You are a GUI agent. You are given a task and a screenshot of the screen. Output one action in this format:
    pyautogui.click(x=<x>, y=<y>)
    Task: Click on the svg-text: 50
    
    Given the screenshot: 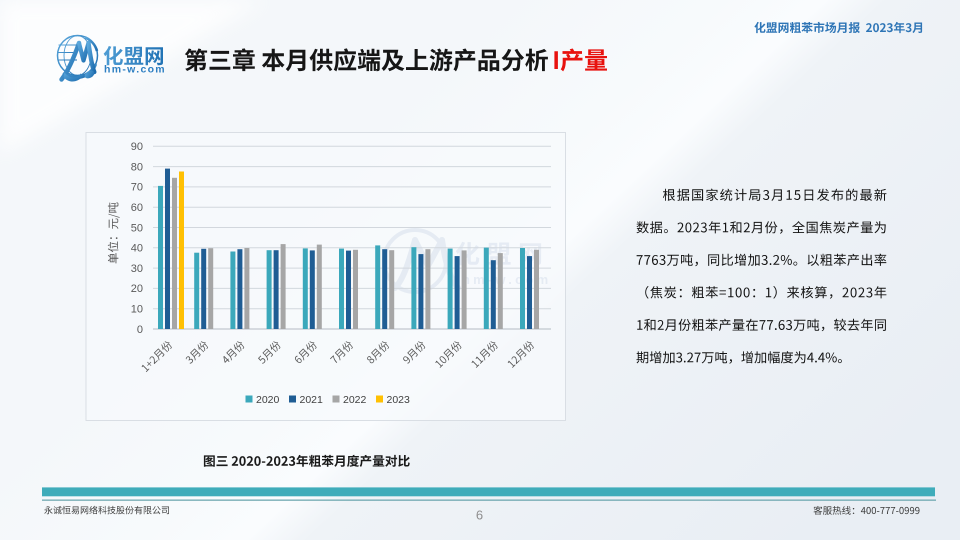 What is the action you would take?
    pyautogui.click(x=137, y=228)
    